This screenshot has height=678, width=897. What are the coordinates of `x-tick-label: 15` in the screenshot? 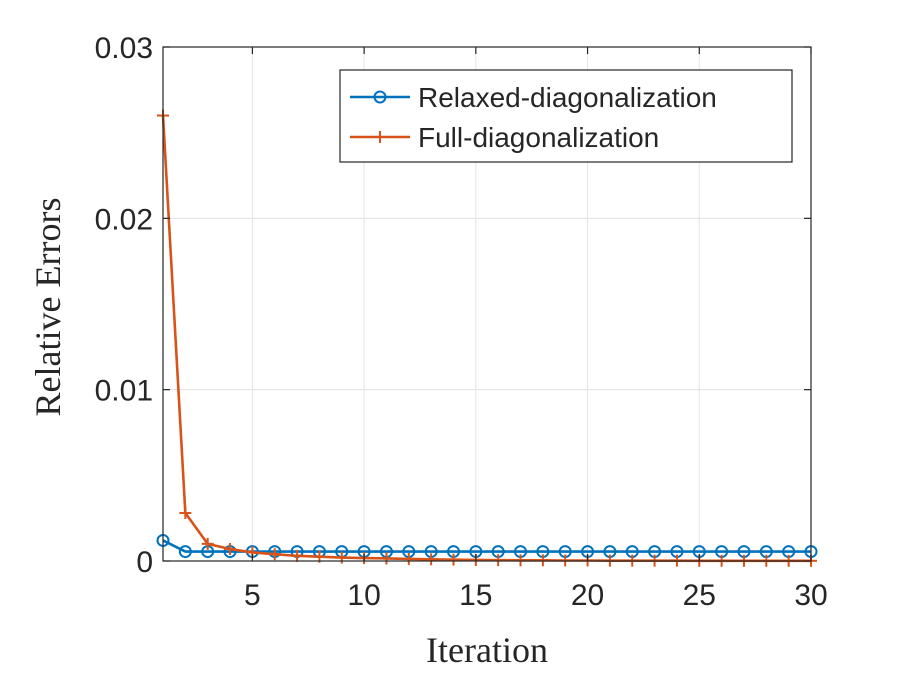 It's located at (475, 595).